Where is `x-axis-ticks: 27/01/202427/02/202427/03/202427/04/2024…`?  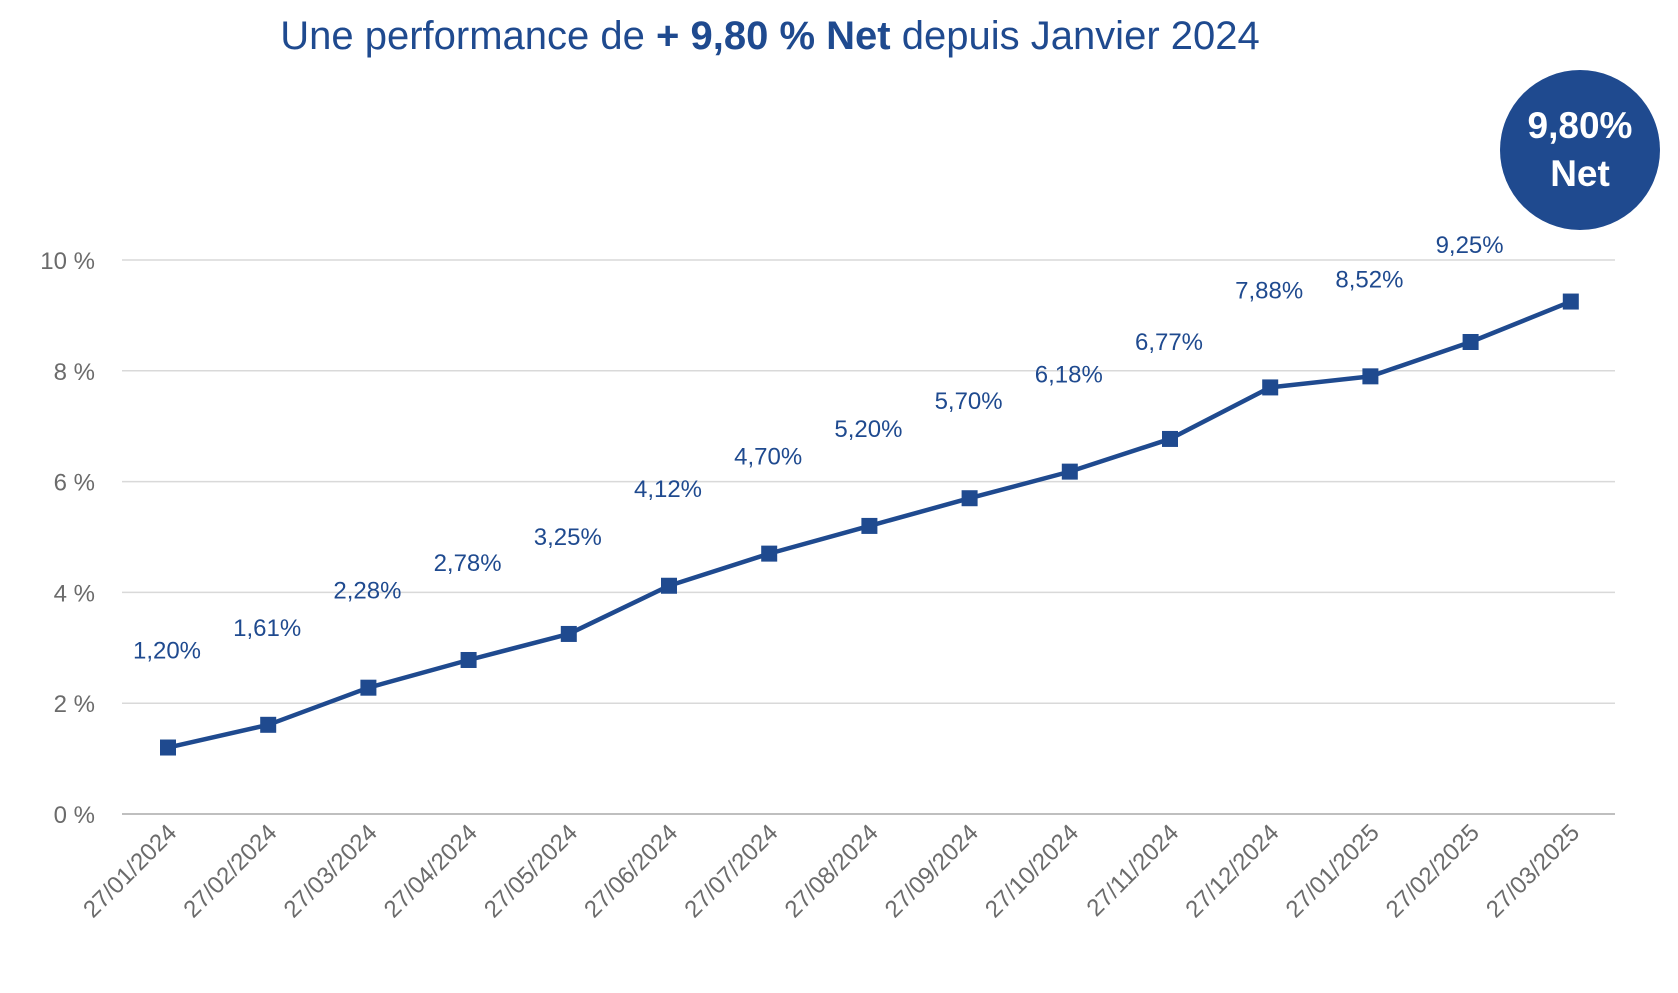
x-axis-ticks: 27/01/202427/02/202427/03/202427/04/2024… is located at coordinates (831, 871).